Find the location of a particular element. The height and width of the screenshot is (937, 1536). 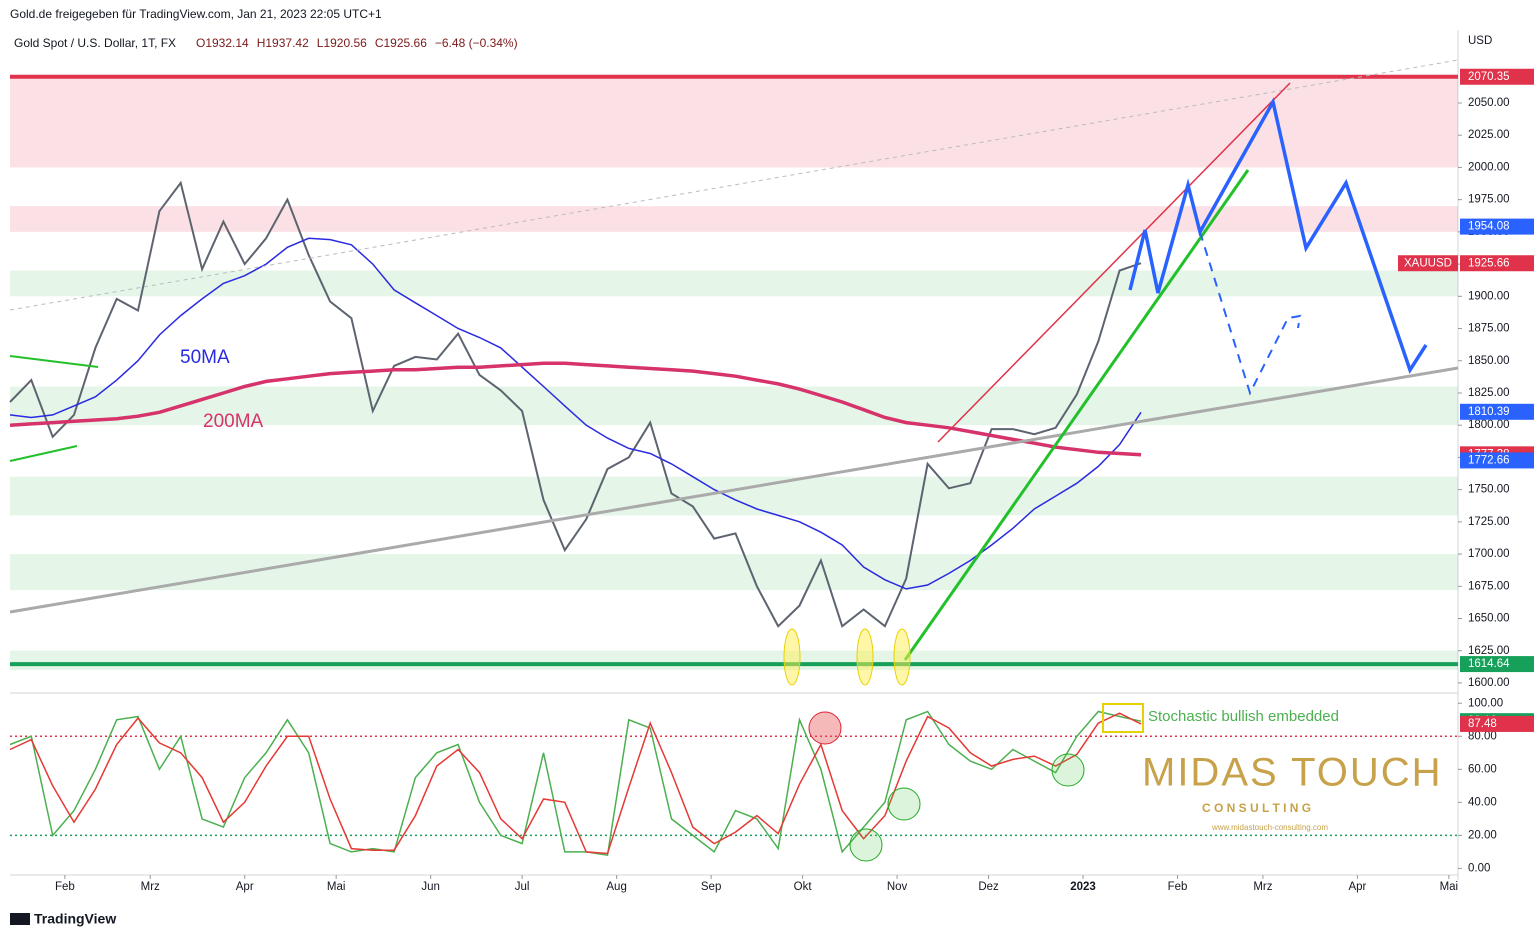

y-tick-label: 0.00 is located at coordinates (1479, 868).